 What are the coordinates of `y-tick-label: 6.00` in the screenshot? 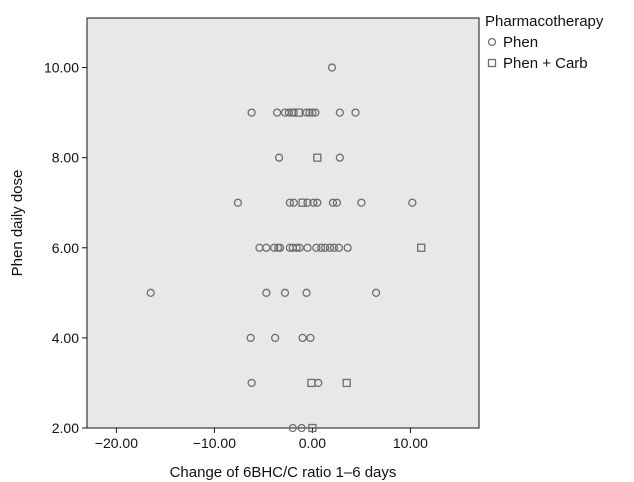 It's located at (65, 248).